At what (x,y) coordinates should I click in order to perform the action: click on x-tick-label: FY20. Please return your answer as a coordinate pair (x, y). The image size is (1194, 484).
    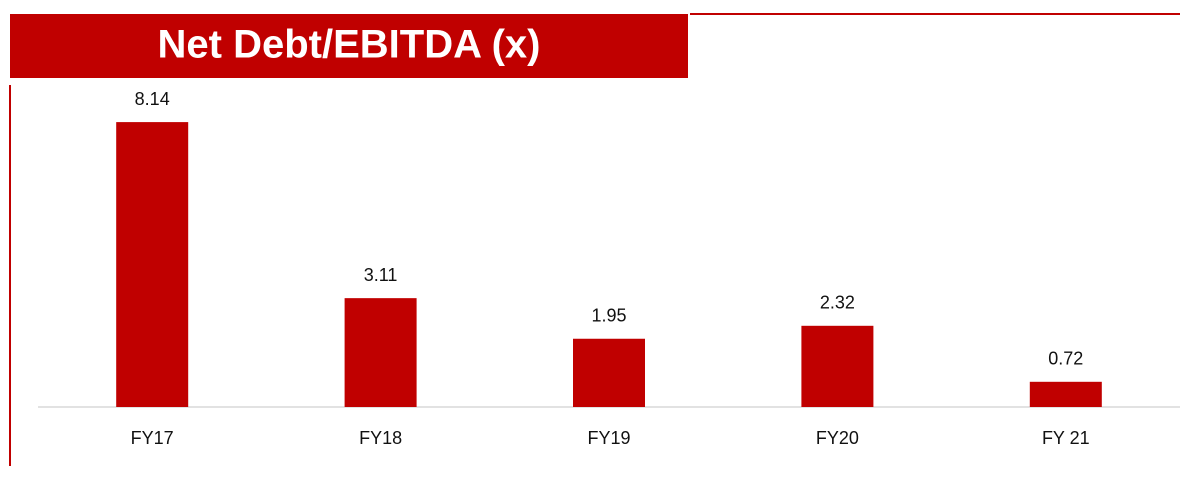
    Looking at the image, I should click on (837, 438).